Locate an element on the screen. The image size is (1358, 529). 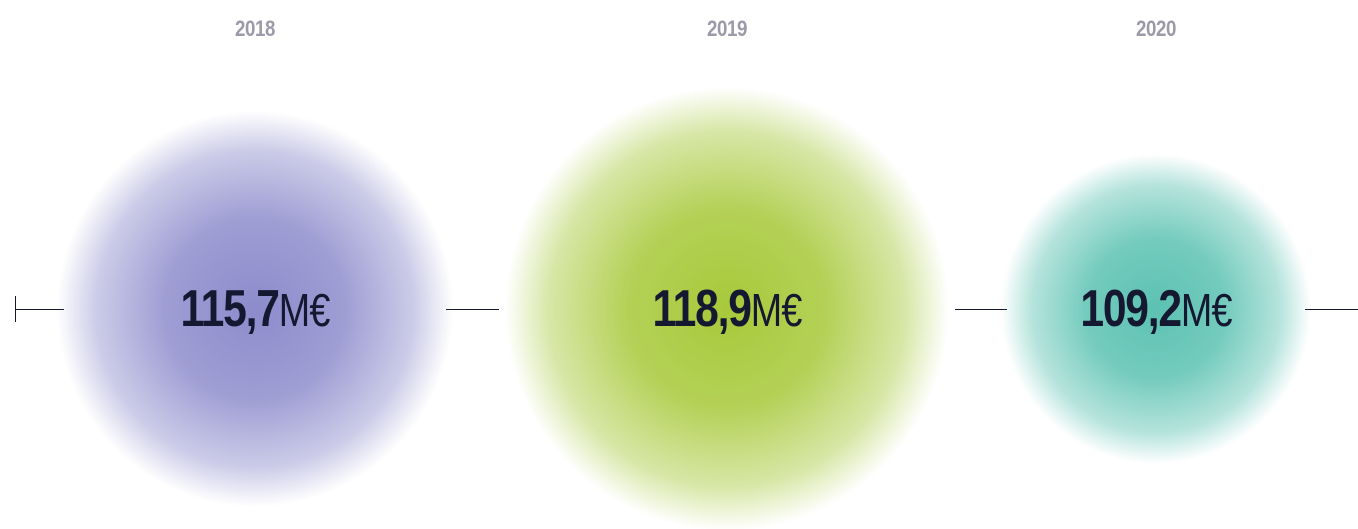
value-number-2018: 115,7 is located at coordinates (230, 309).